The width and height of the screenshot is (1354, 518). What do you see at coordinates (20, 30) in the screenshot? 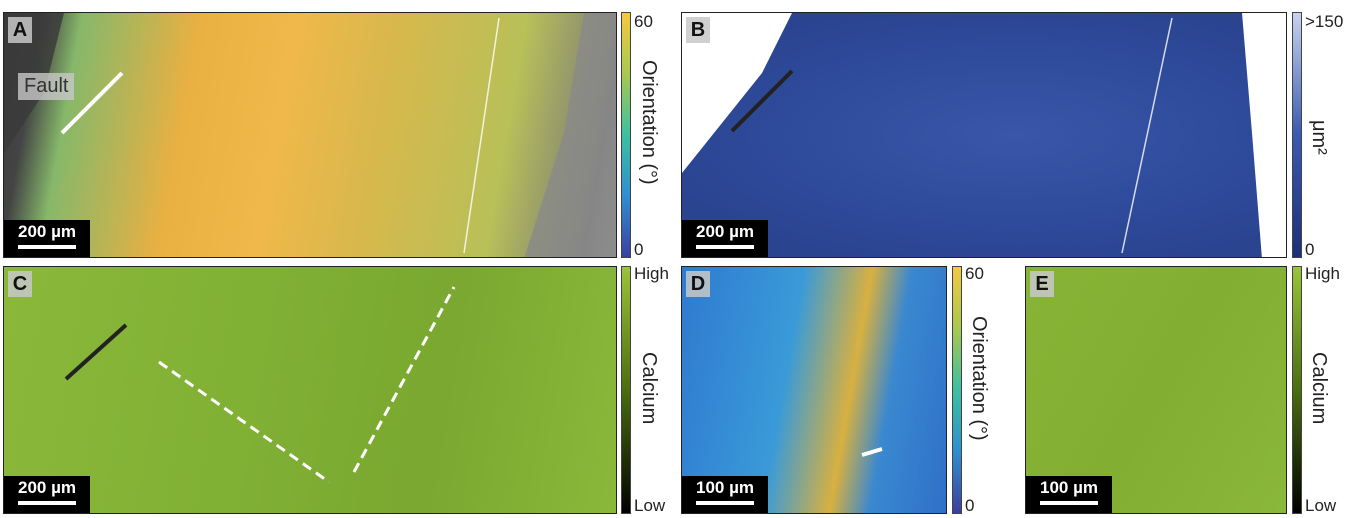
I see `panel-letter-a: A` at bounding box center [20, 30].